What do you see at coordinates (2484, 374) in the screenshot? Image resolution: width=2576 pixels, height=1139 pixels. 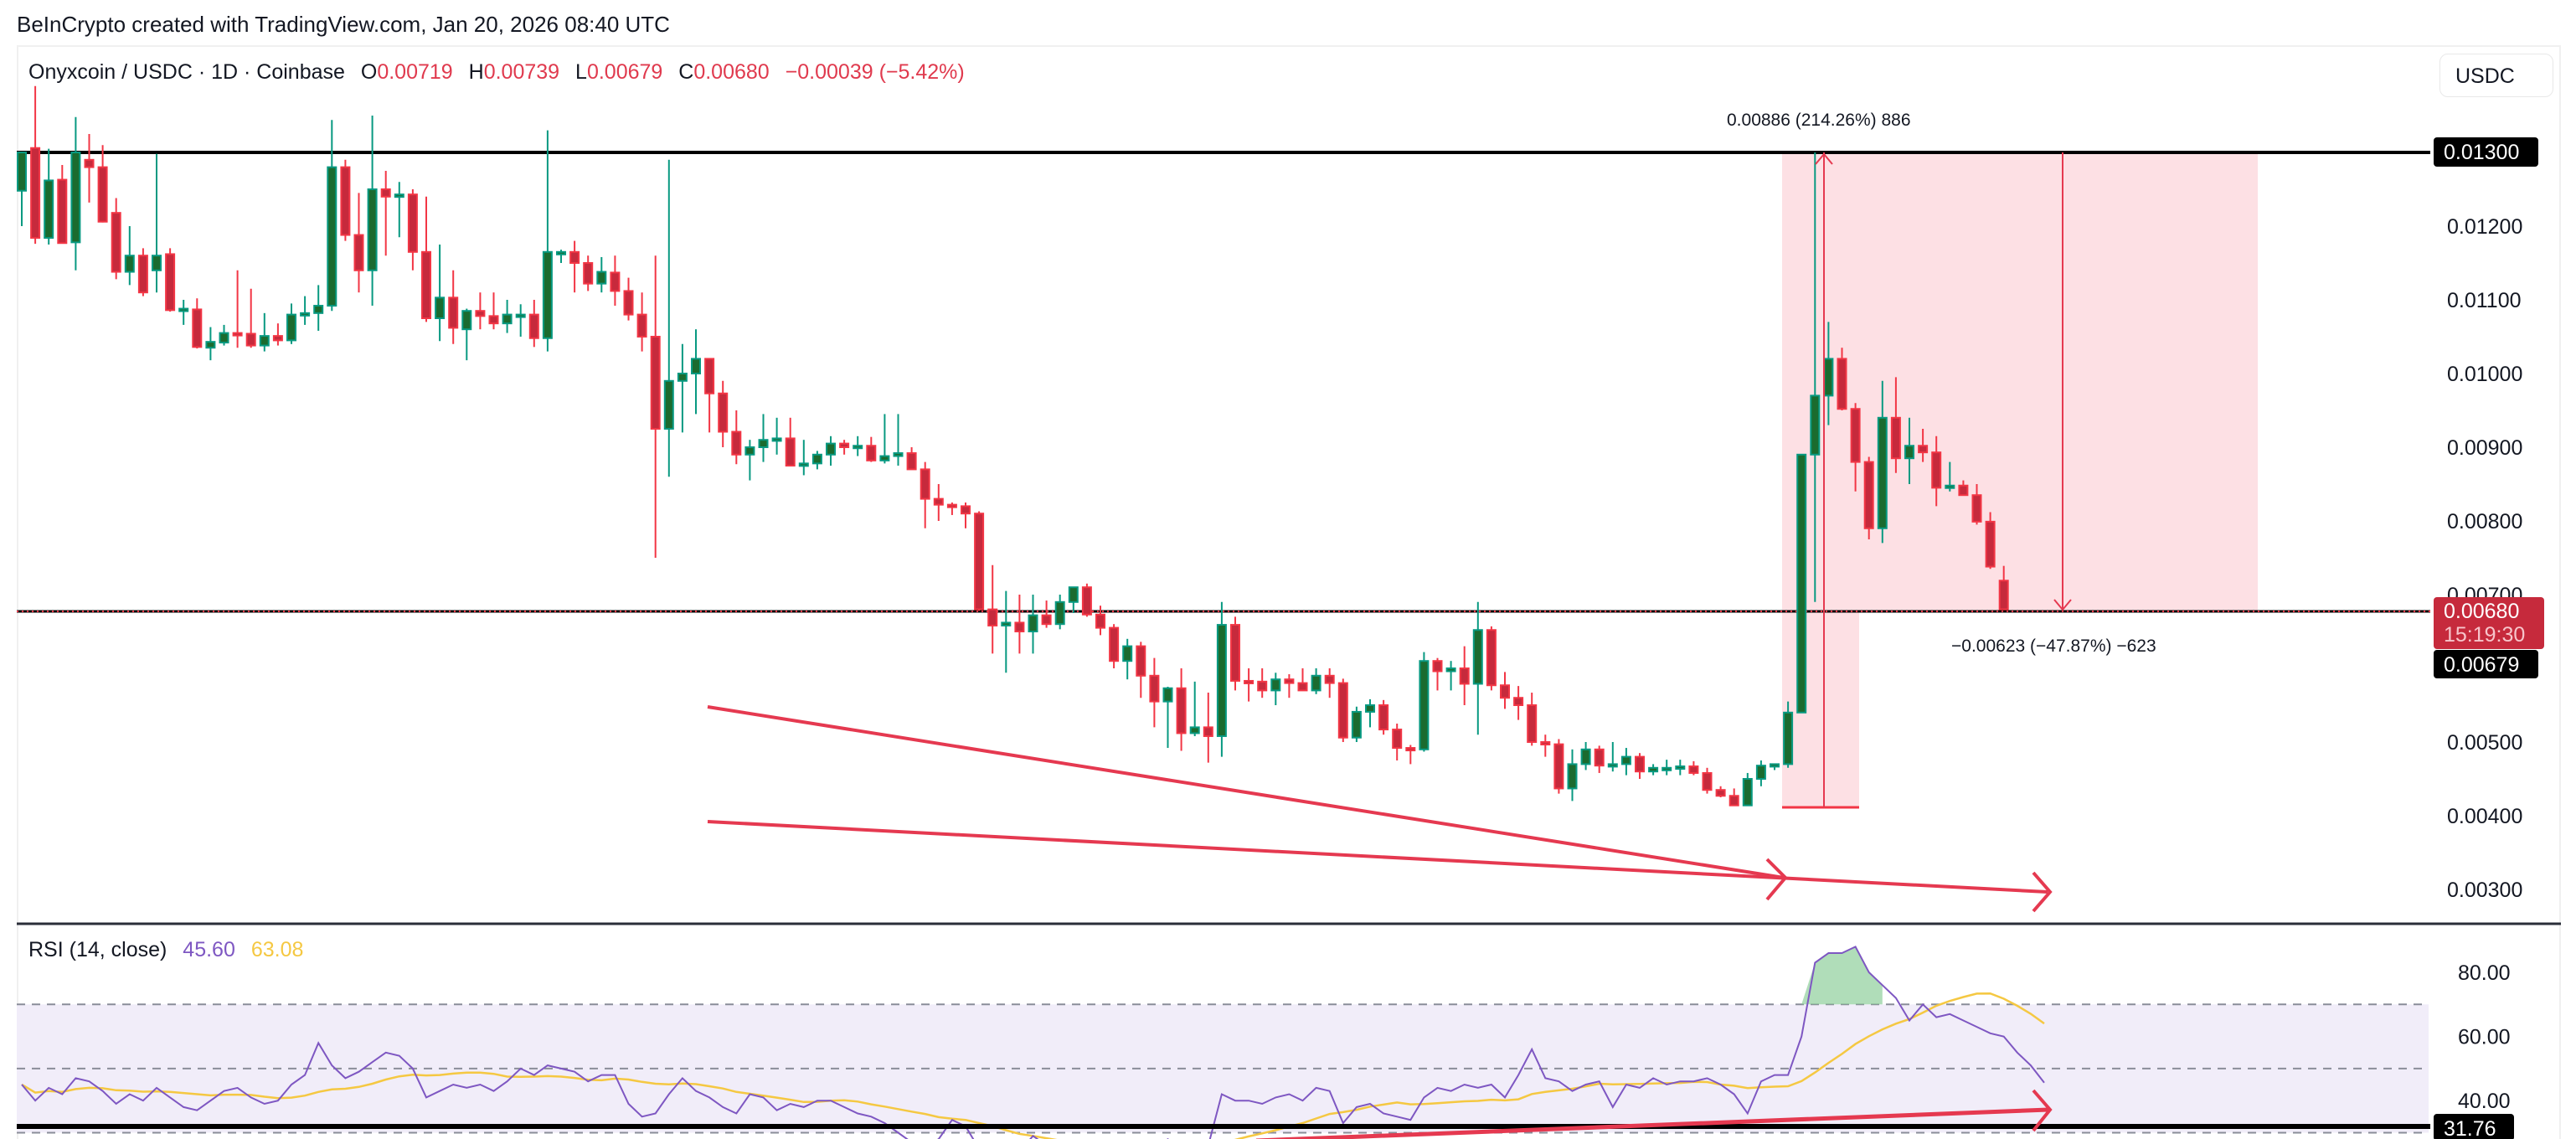 I see `price-axis-tick: 0.01000` at bounding box center [2484, 374].